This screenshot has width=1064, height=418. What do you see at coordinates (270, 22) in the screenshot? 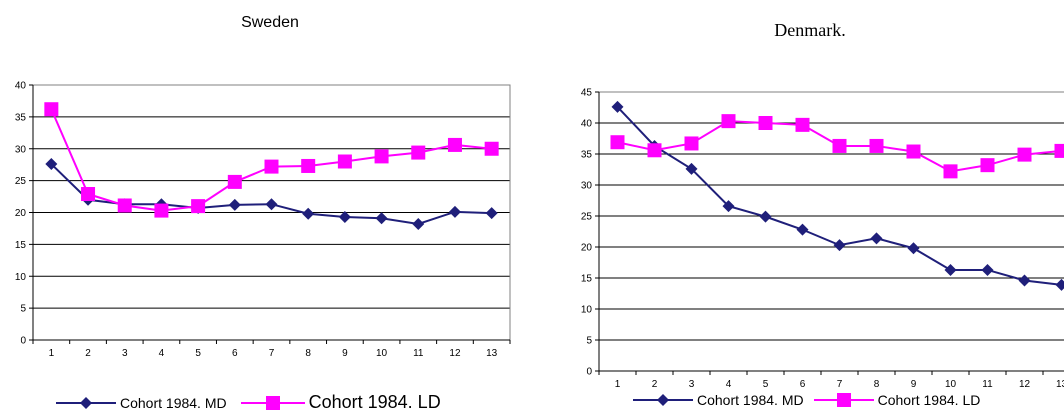
I see `sweden-chart-title: Sweden` at bounding box center [270, 22].